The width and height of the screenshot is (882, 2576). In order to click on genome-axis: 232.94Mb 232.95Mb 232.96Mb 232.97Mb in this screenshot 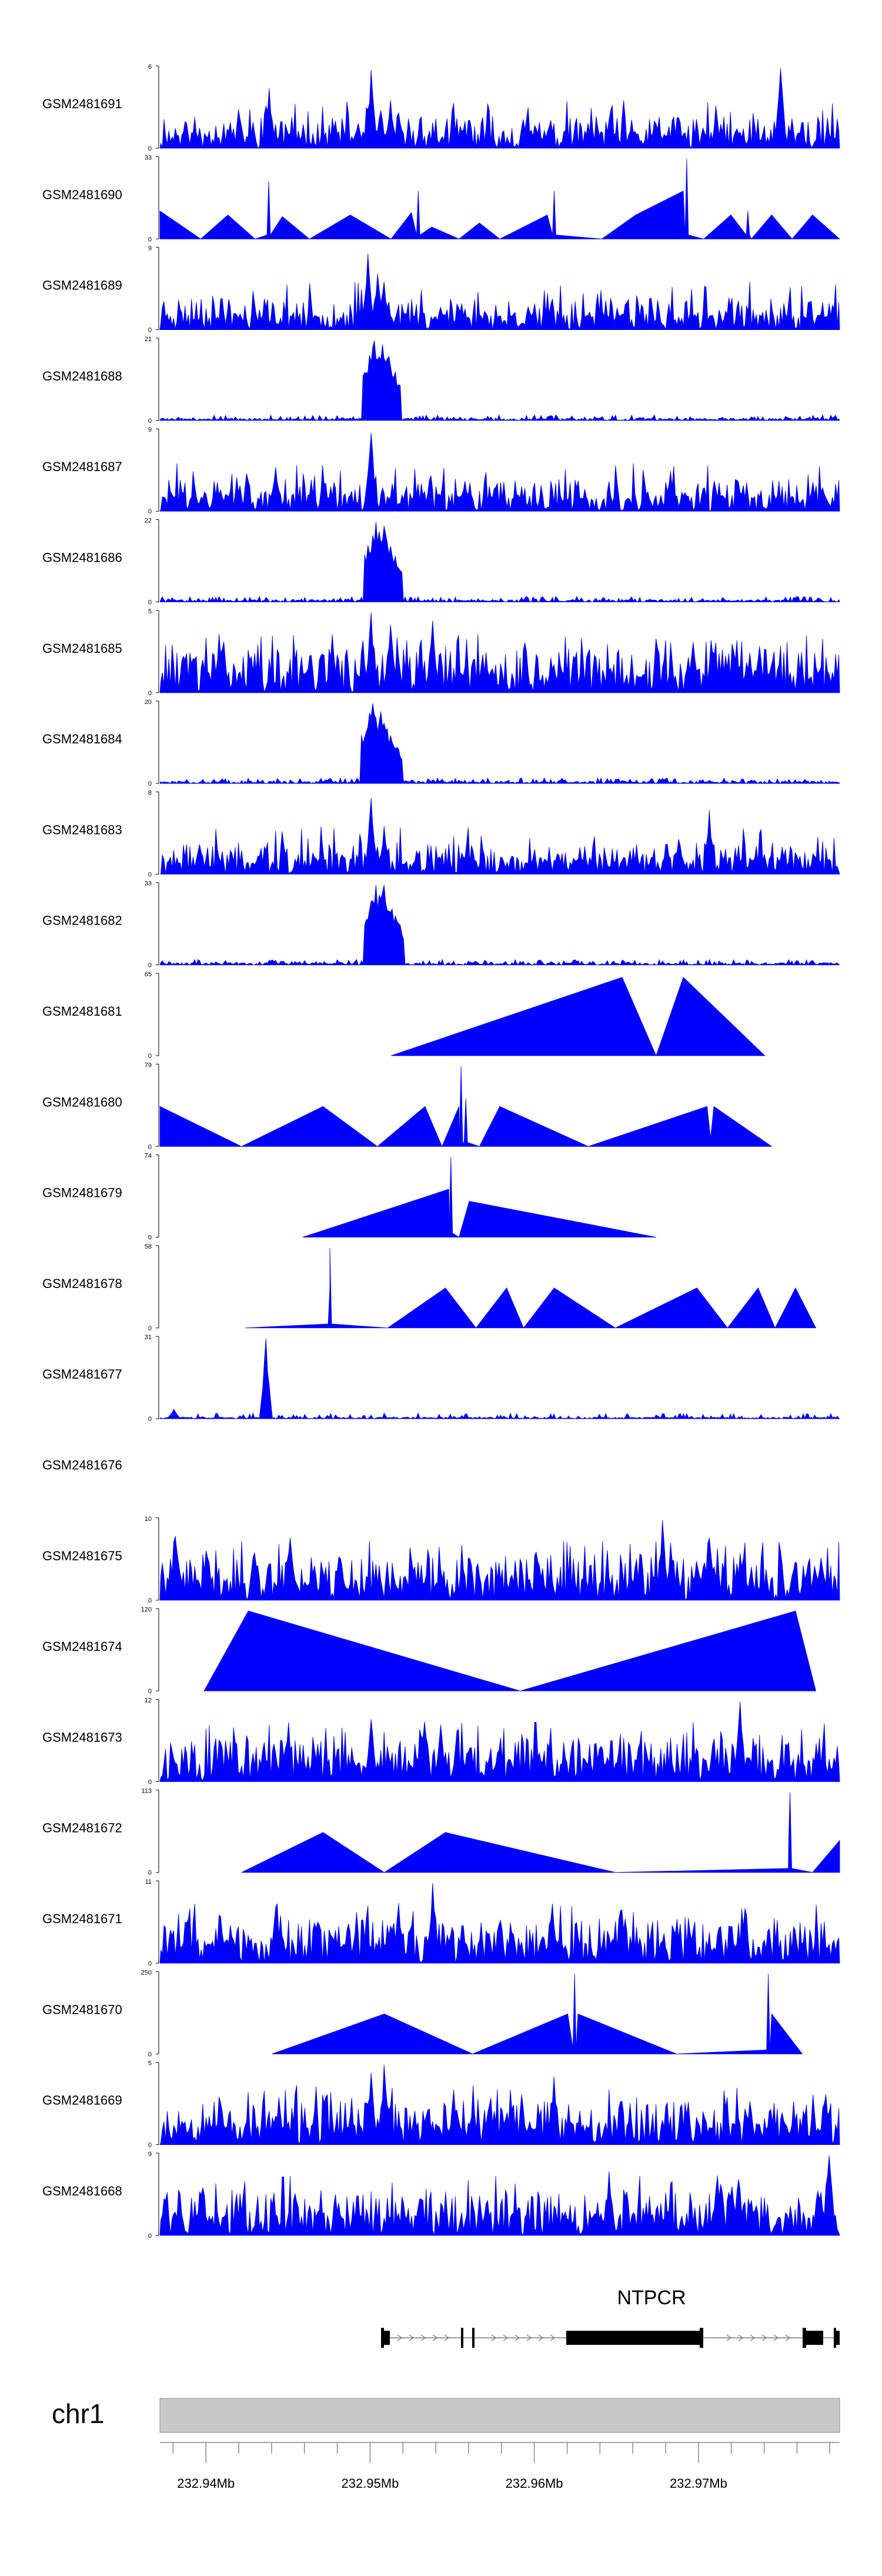, I will do `click(500, 2466)`.